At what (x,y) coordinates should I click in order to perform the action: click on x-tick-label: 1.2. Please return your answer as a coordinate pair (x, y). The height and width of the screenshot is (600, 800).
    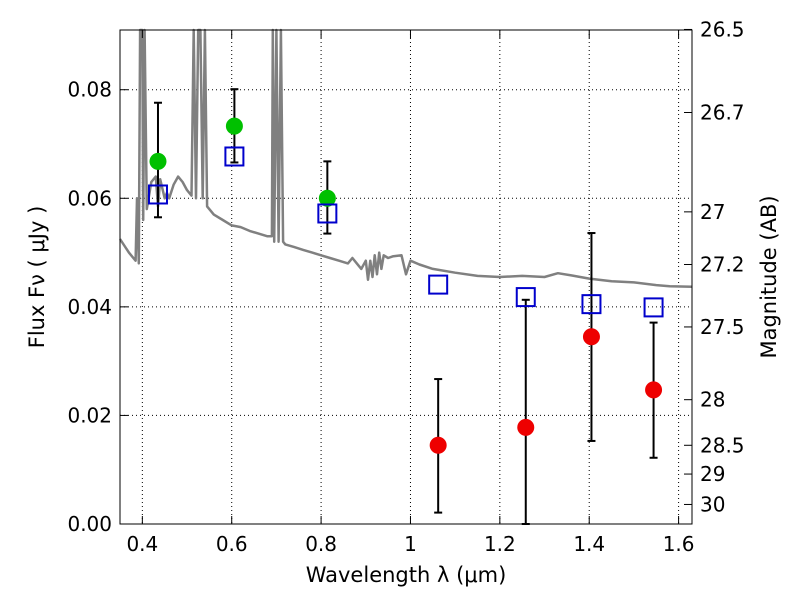
    Looking at the image, I should click on (500, 544).